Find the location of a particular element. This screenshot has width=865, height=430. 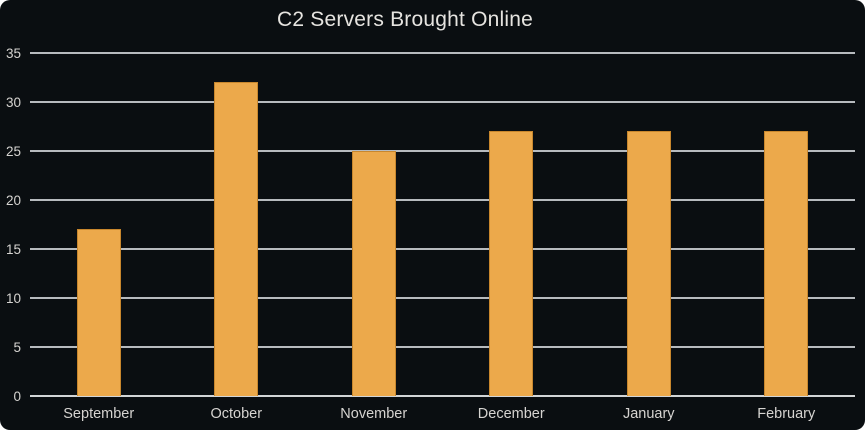

bar-september is located at coordinates (98, 312).